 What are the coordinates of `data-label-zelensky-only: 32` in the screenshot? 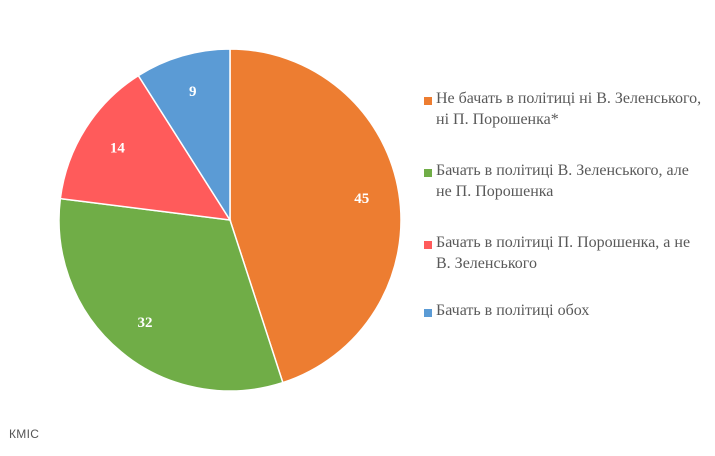 It's located at (145, 323).